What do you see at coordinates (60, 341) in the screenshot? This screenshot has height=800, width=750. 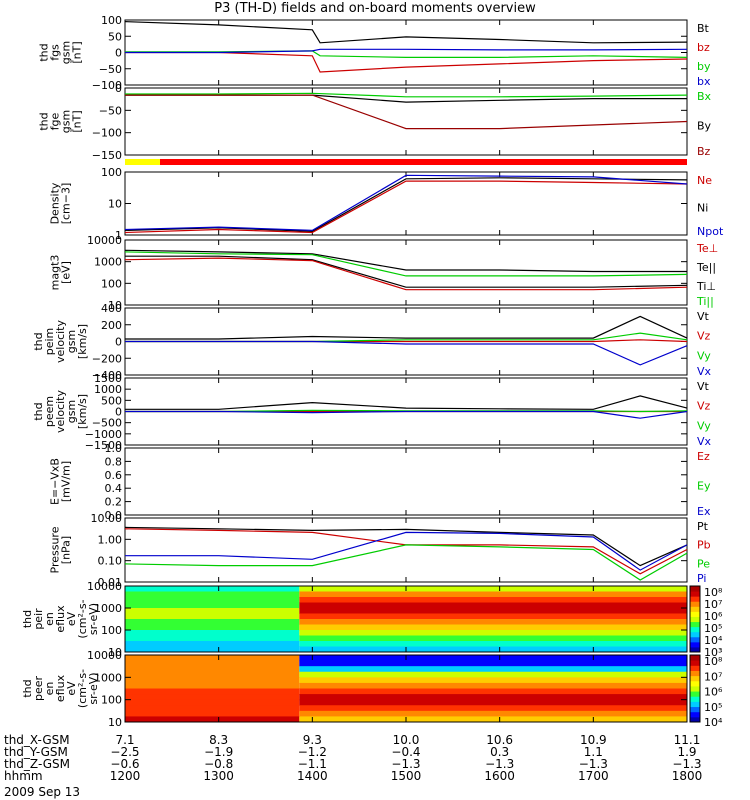 I see `y-axis-label-line: velocity` at bounding box center [60, 341].